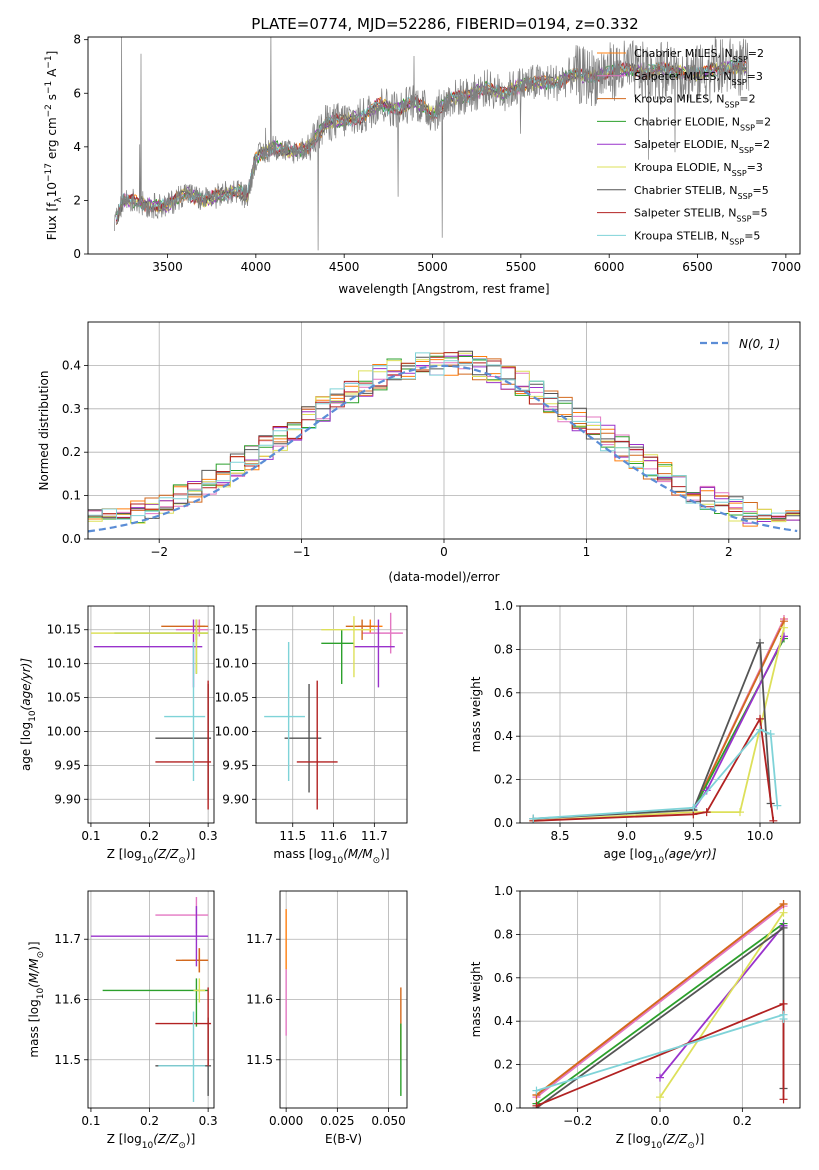 The width and height of the screenshot is (819, 1170). Describe the element at coordinates (331, 856) in the screenshot. I see `x-axis-label: mass [log10(M/M⊙)]` at that location.